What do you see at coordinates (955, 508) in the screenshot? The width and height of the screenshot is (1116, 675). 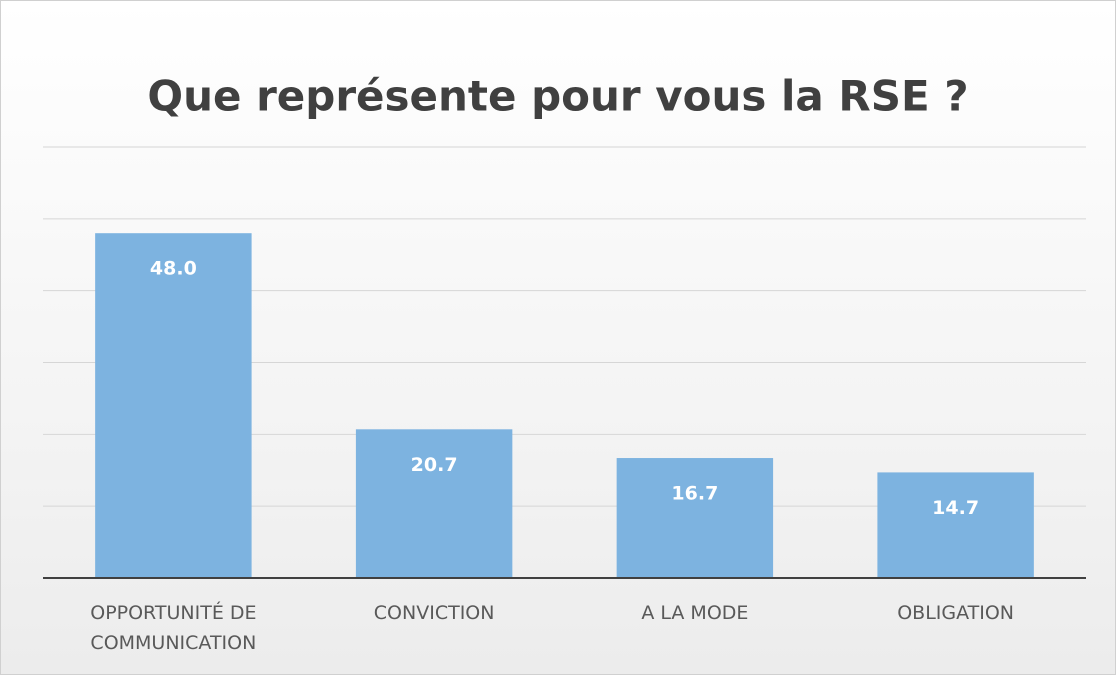 I see `data-label: 14.7` at bounding box center [955, 508].